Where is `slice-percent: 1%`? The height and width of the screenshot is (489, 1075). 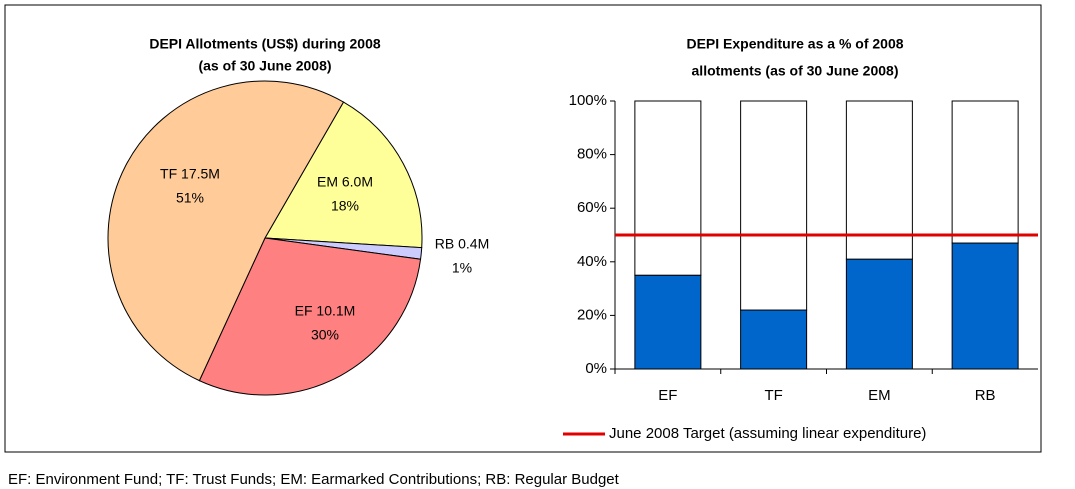
slice-percent: 1% is located at coordinates (462, 268).